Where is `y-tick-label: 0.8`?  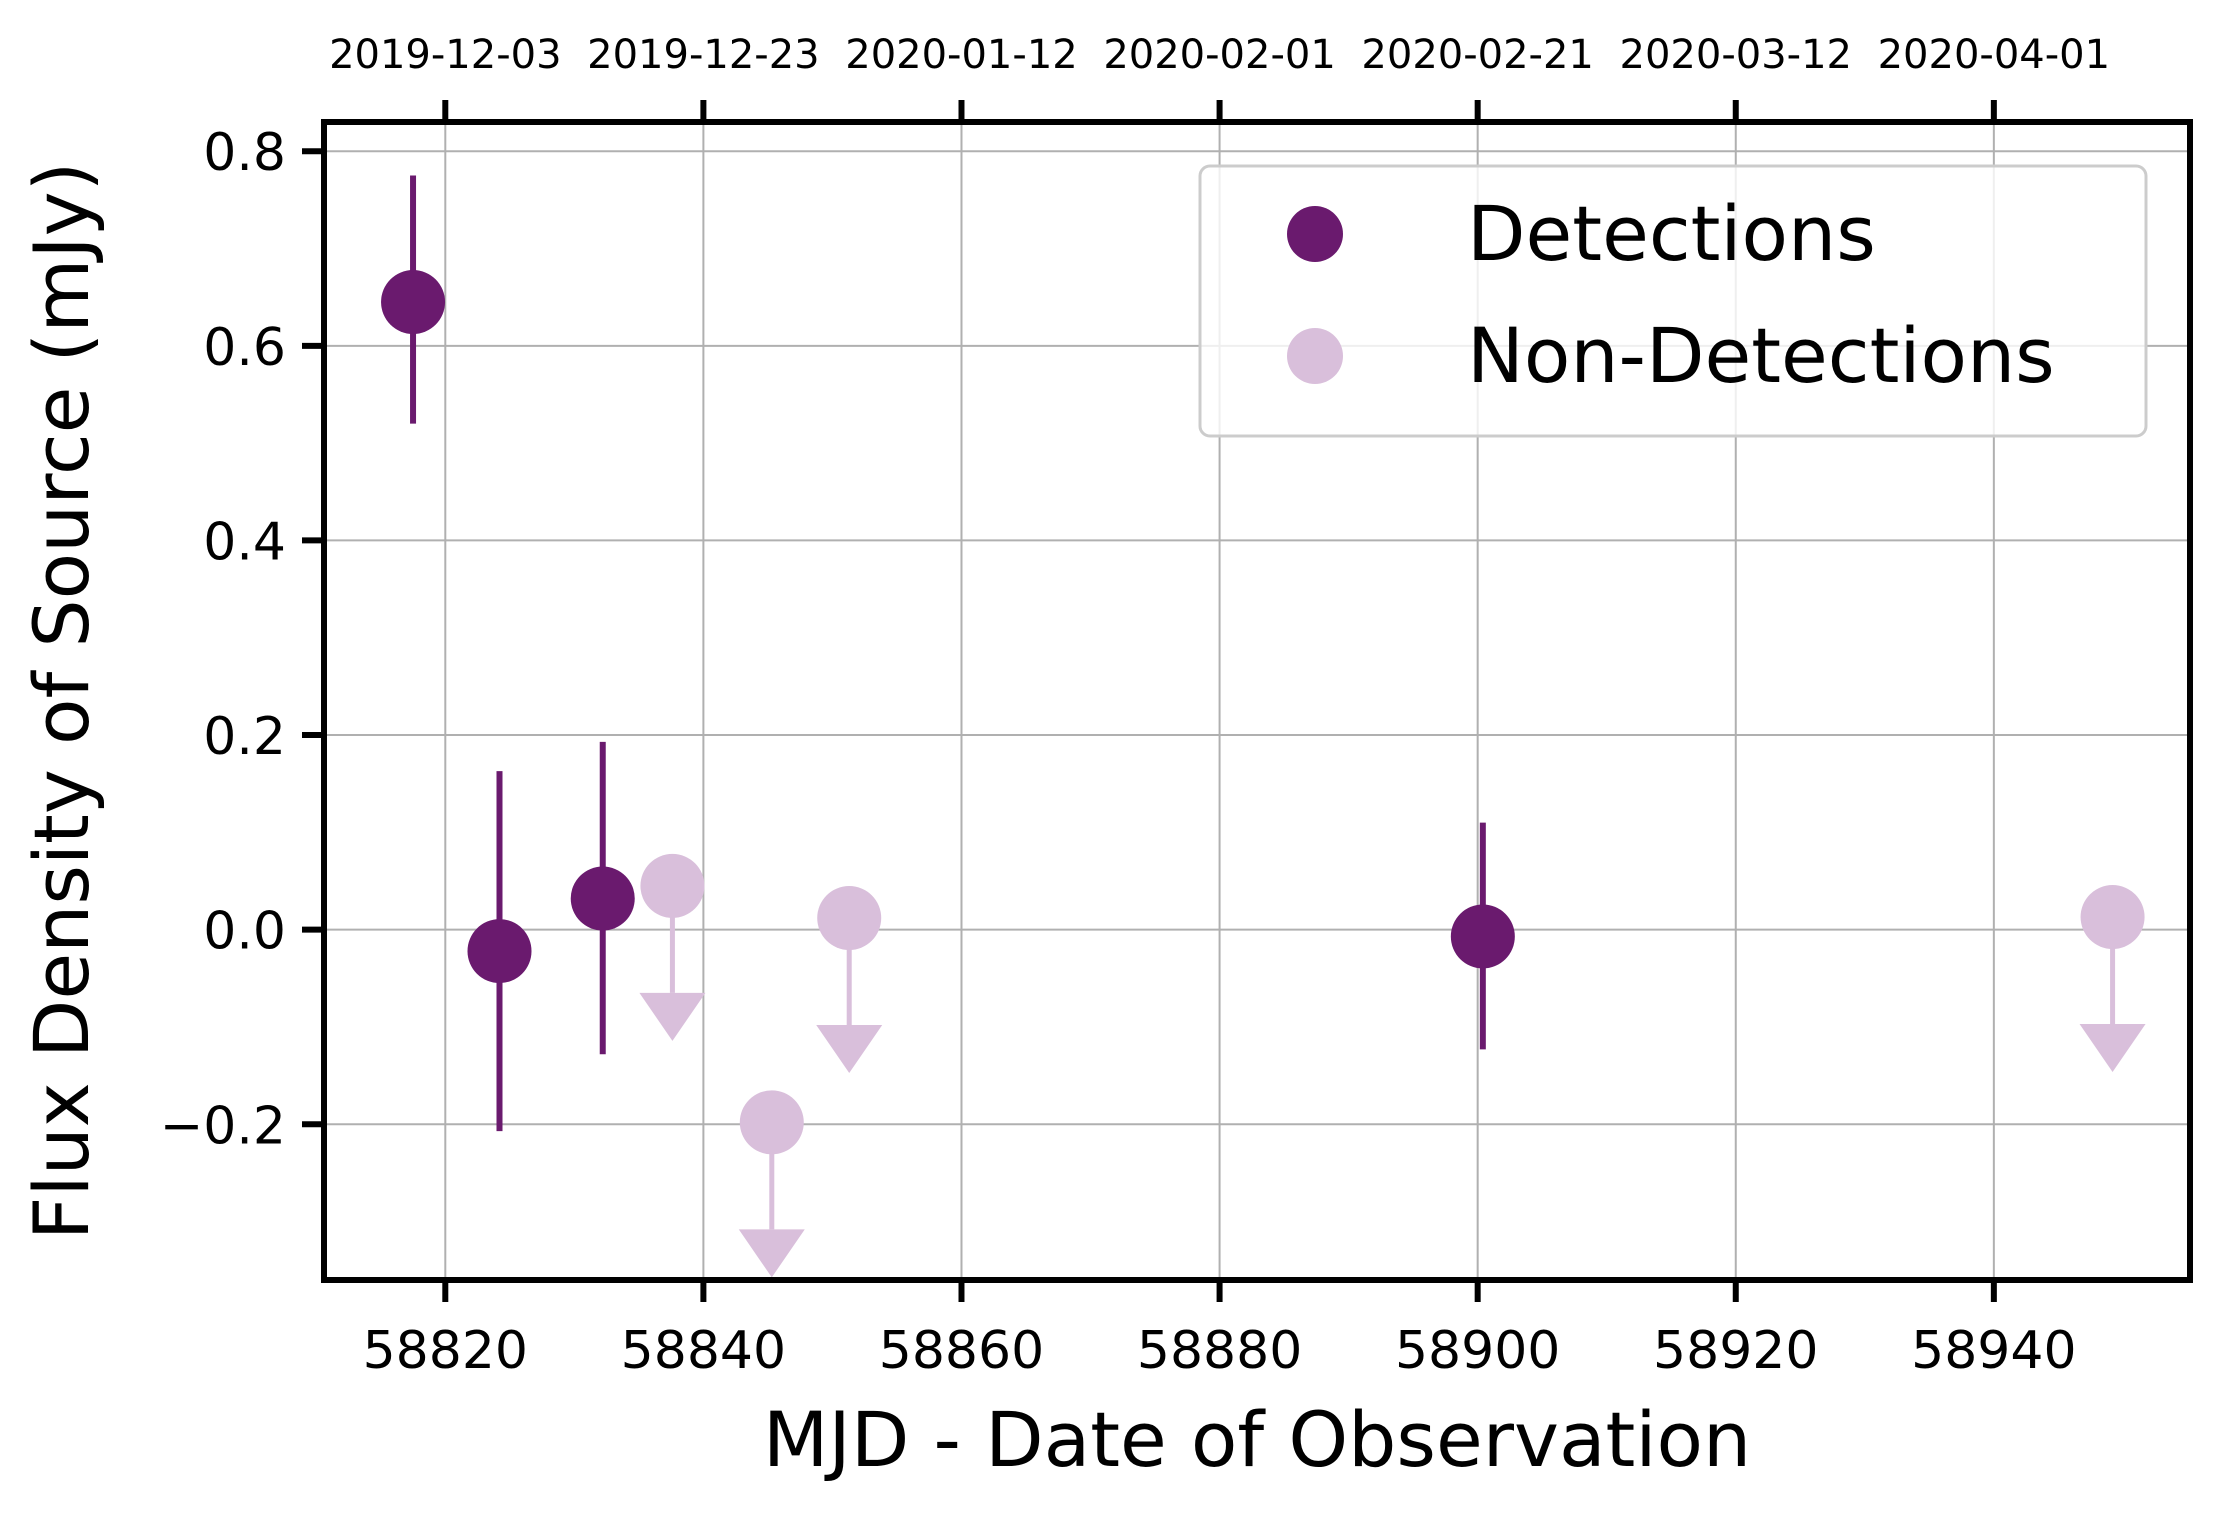 y-tick-label: 0.8 is located at coordinates (244, 153).